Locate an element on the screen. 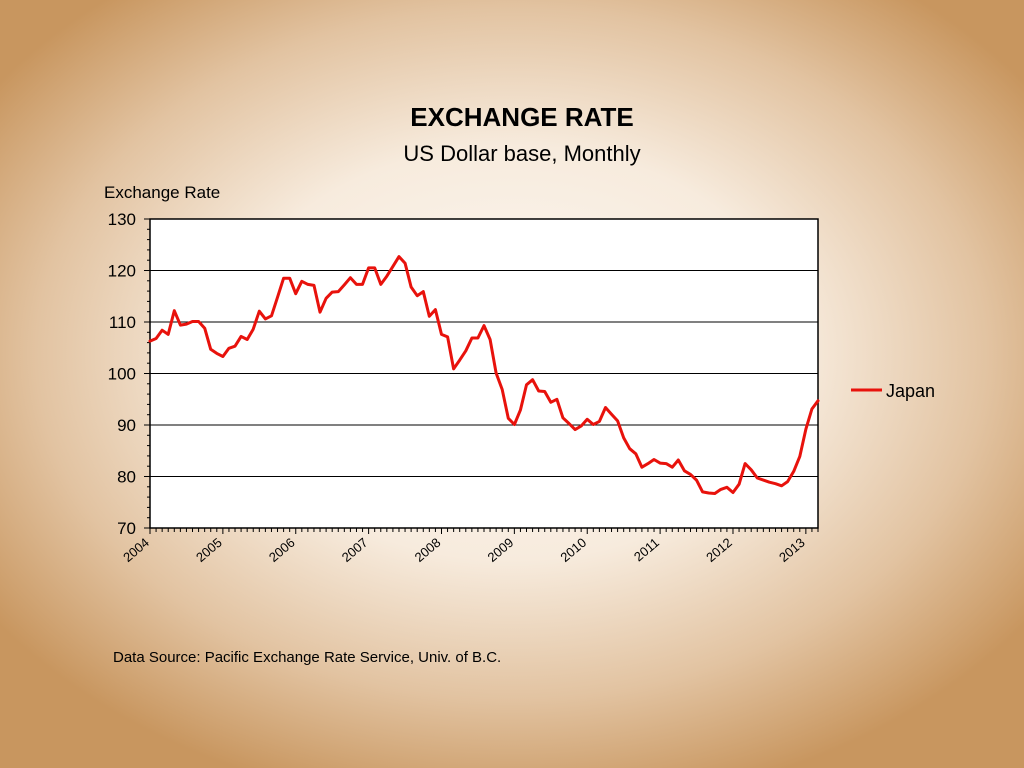 This screenshot has width=1024, height=768. x-tick-label: 2011 is located at coordinates (646, 549).